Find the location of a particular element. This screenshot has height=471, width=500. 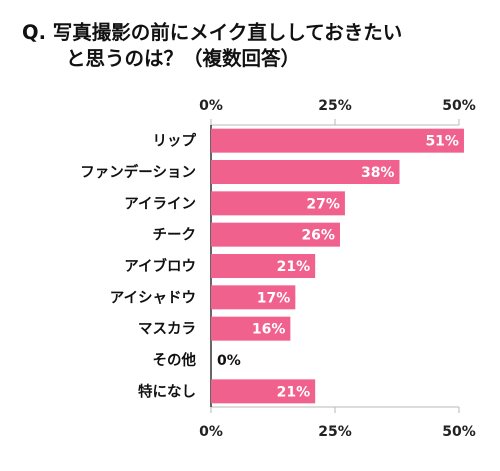

category-label-9: 特になし is located at coordinates (167, 391).